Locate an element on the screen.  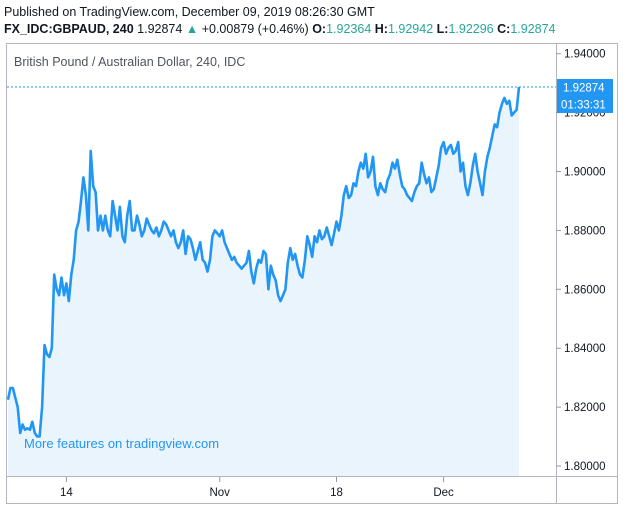
y-tick-label: 1.82000 is located at coordinates (585, 408).